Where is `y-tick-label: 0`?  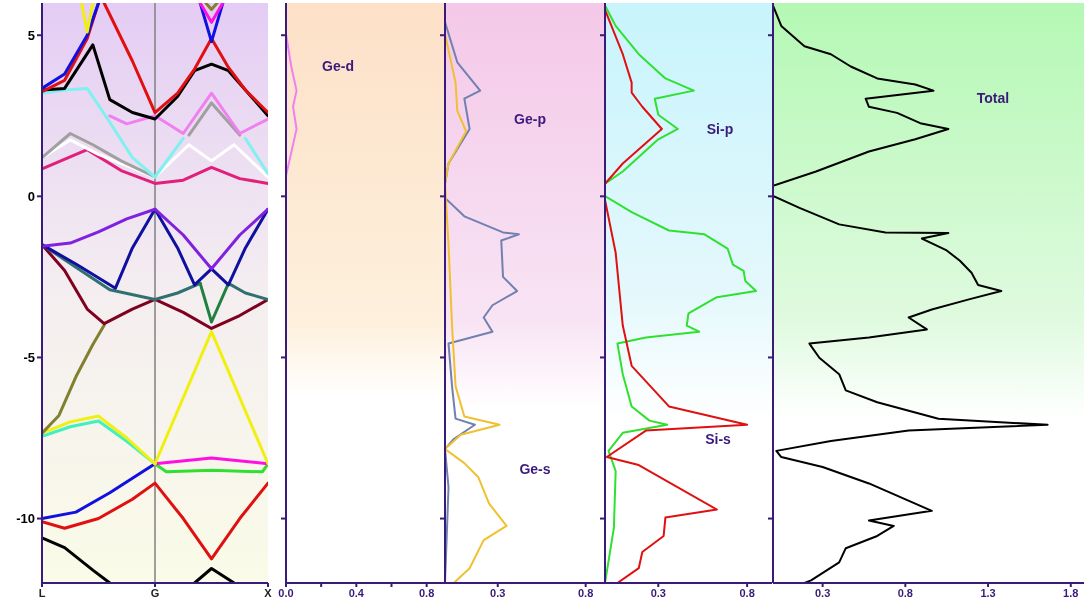
y-tick-label: 0 is located at coordinates (31, 196).